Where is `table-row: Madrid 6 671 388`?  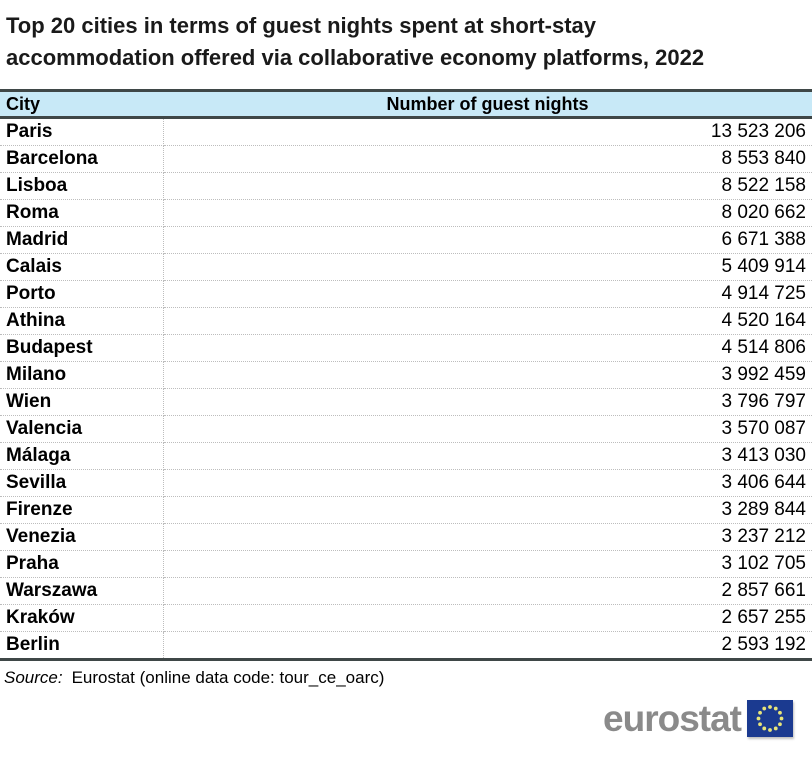
table-row: Madrid 6 671 388 is located at coordinates (406, 240).